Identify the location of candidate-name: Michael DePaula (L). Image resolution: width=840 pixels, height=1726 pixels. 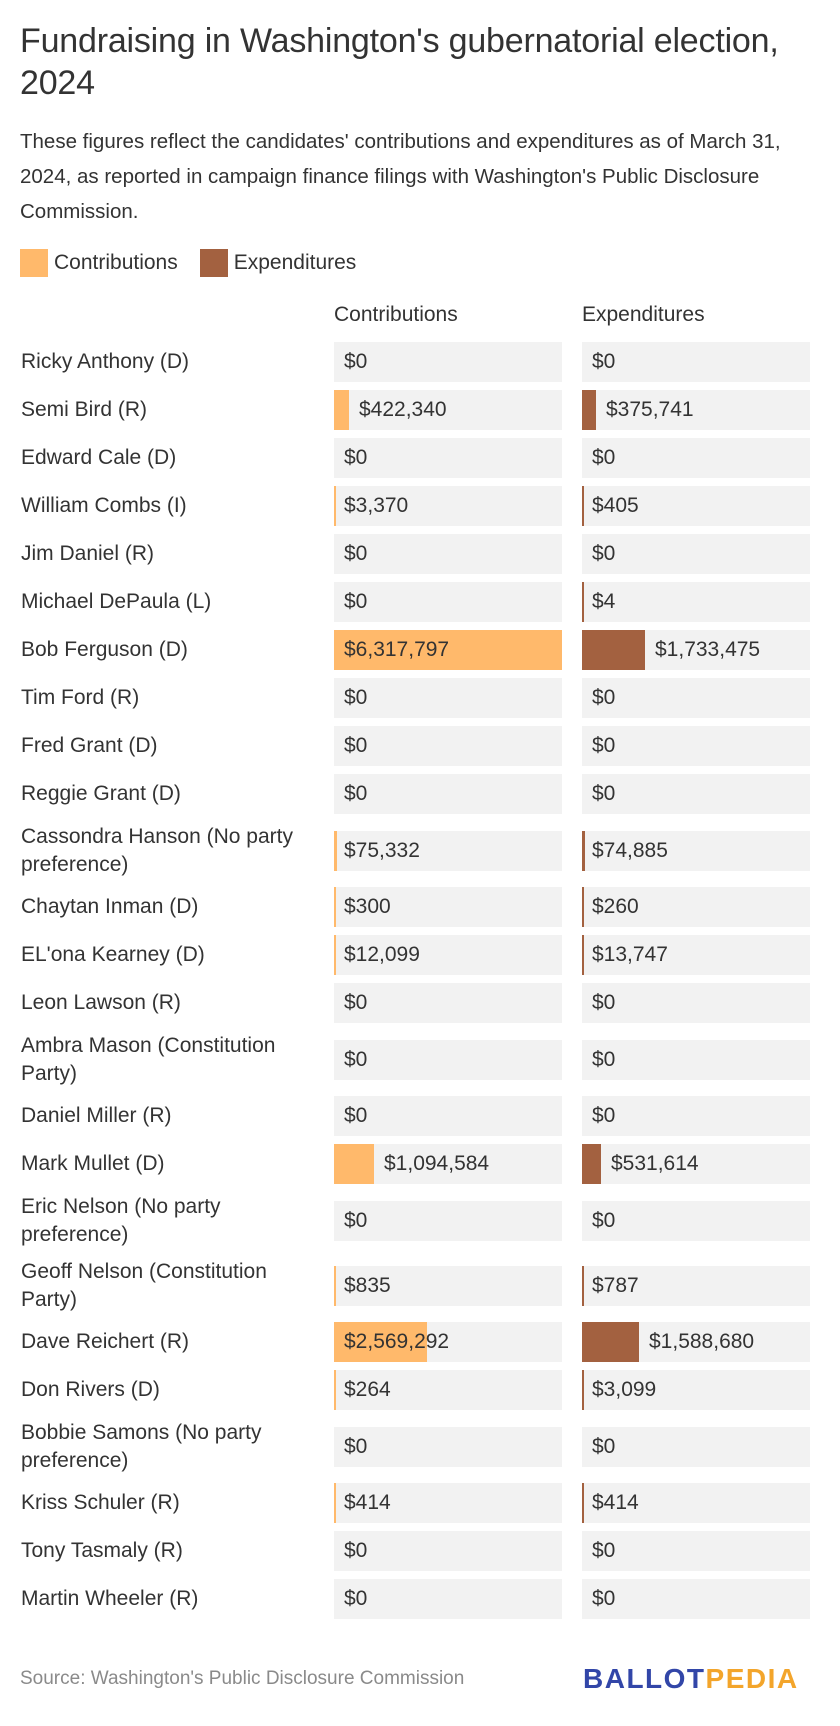
(116, 601).